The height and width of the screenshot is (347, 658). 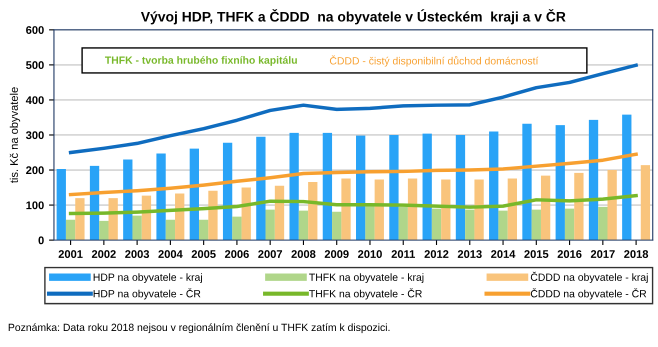 I want to click on text: Poznámka: Data roku 2018 nejsou v regionálním členění u THFK zatím k dispozici., so click(x=199, y=328).